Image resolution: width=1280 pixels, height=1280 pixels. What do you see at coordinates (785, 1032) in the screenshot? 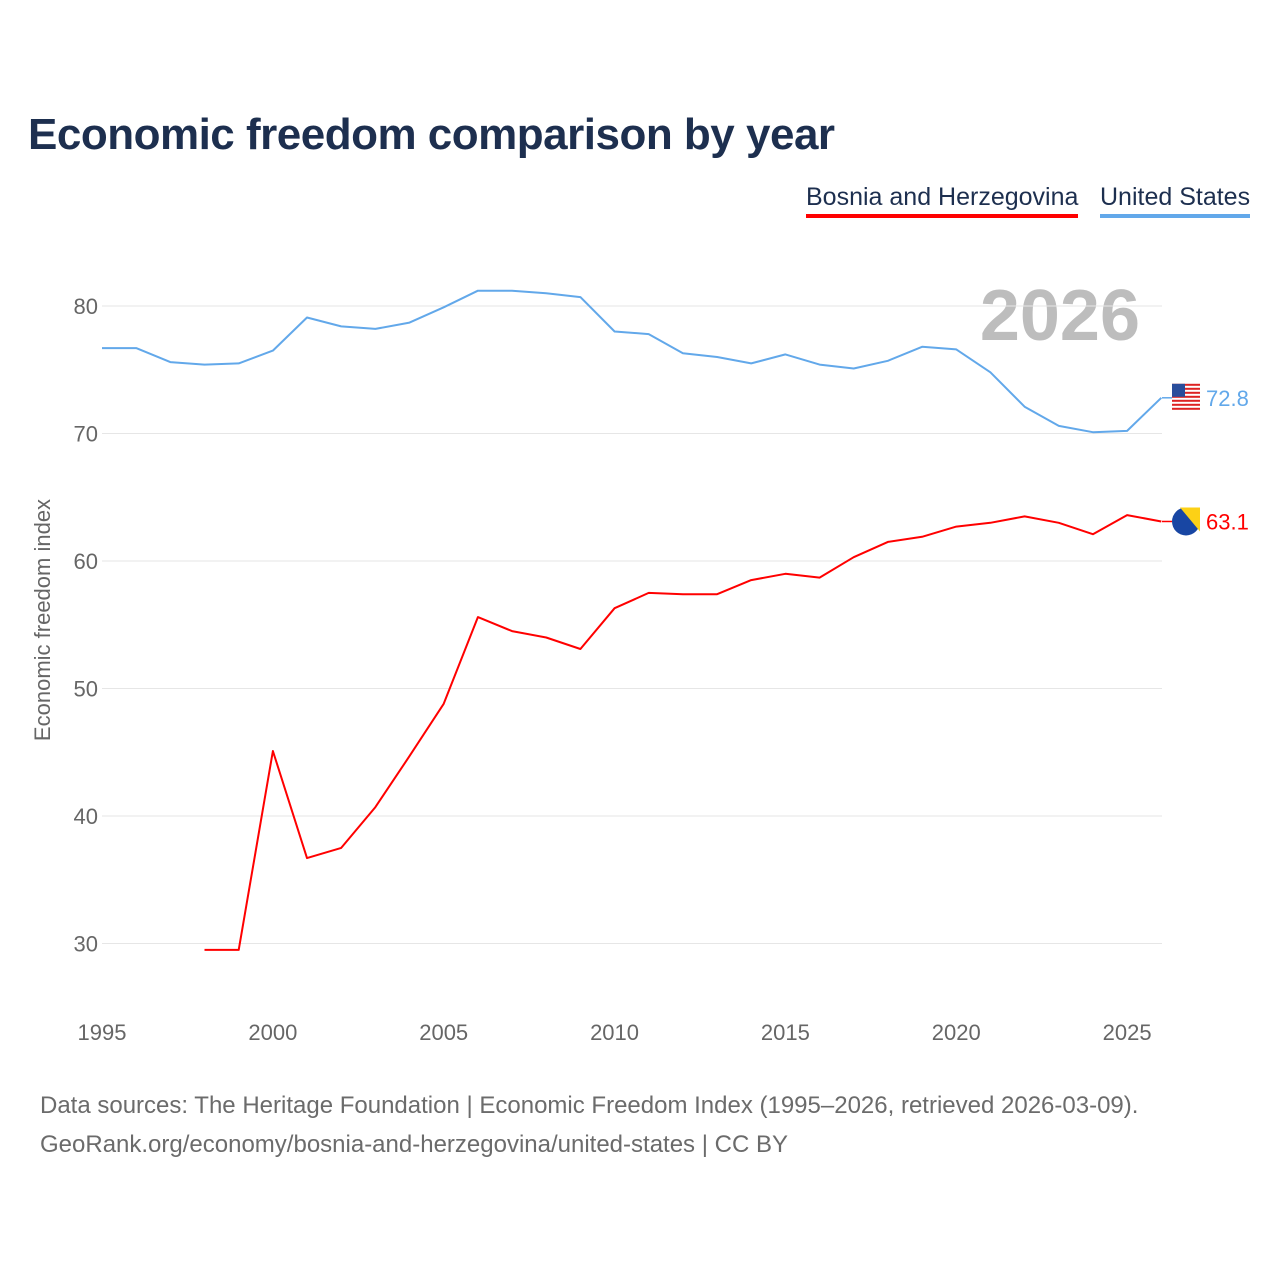
I see `x-tick-label: 2015` at bounding box center [785, 1032].